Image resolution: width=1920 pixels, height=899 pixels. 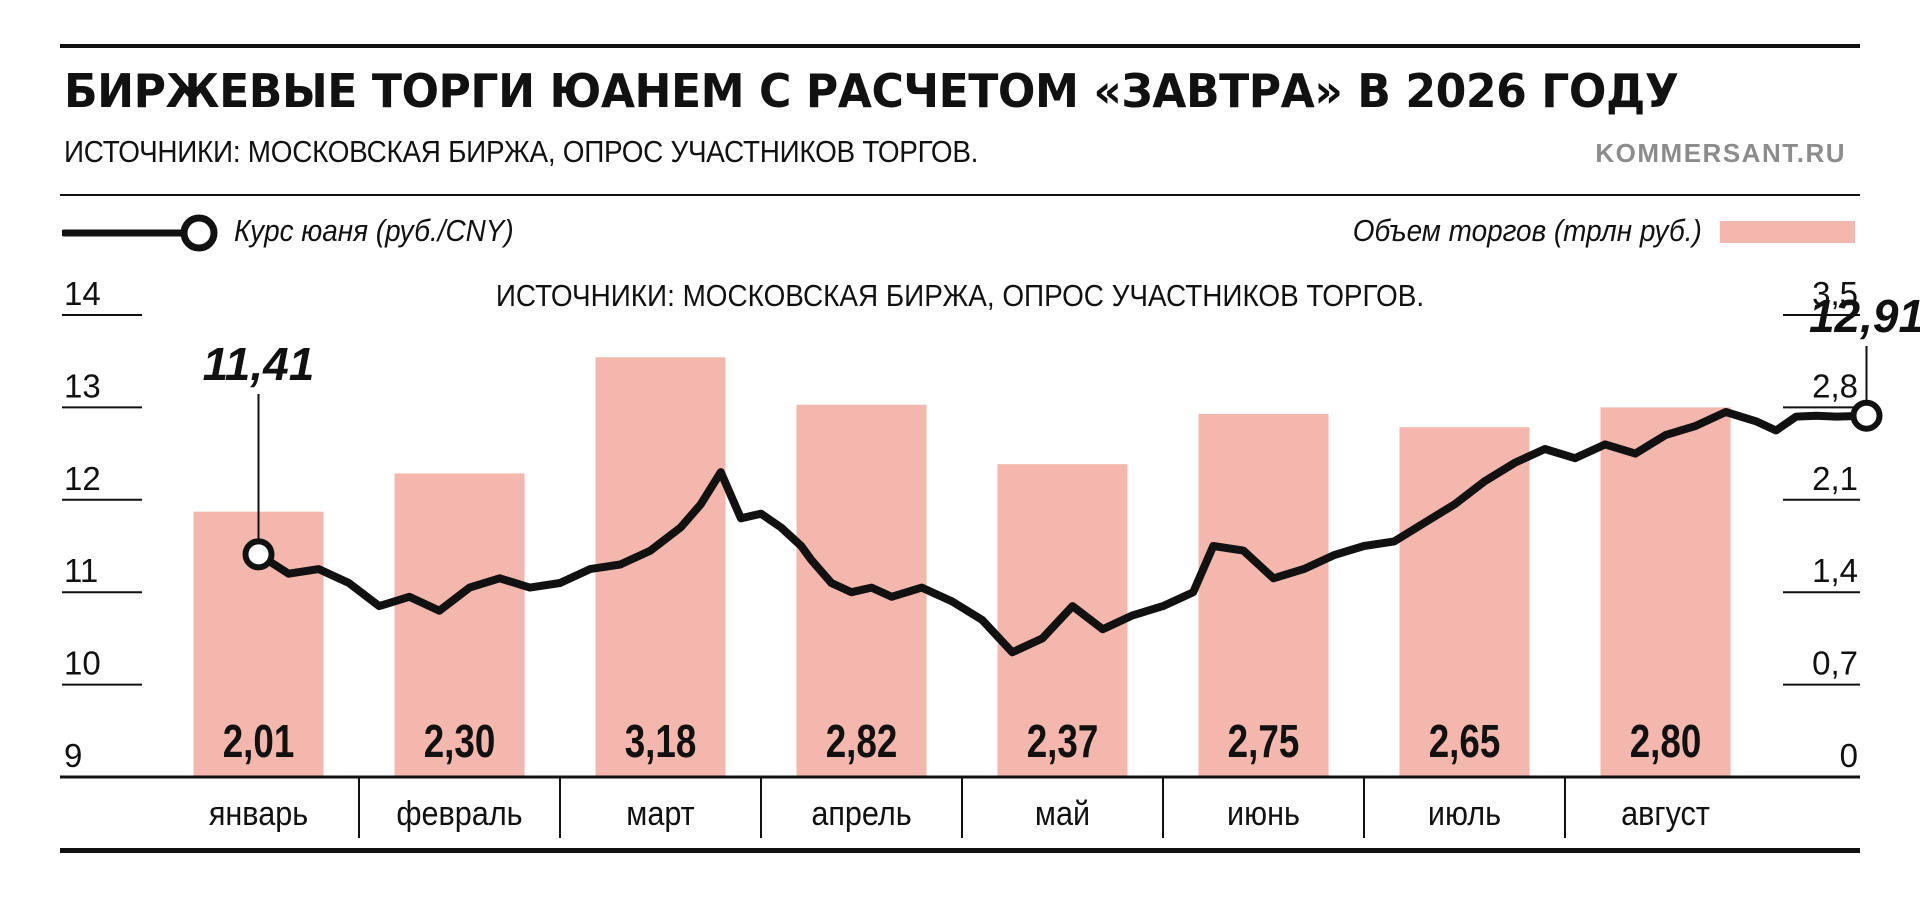 What do you see at coordinates (1063, 741) in the screenshot?
I see `bar-value-label: 2,37` at bounding box center [1063, 741].